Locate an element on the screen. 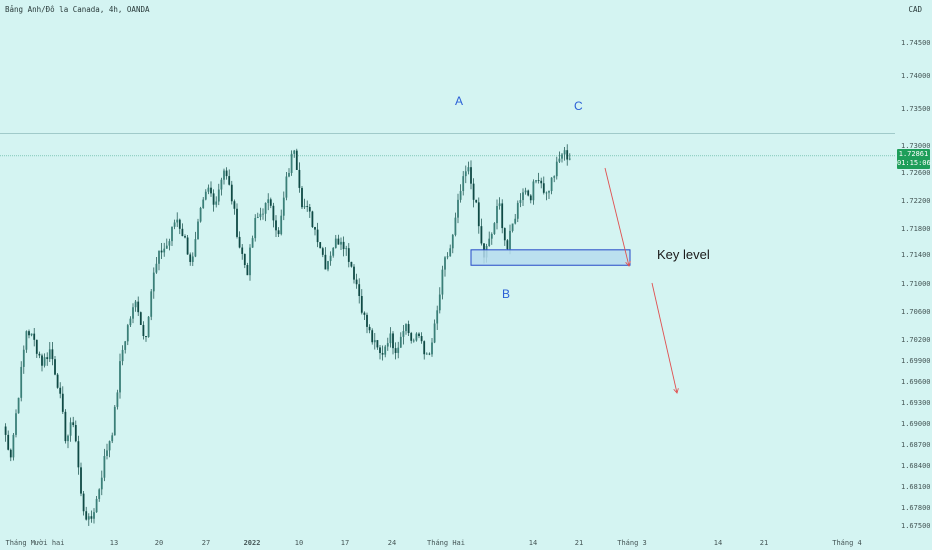 The width and height of the screenshot is (932, 550). y-tick-label: 1.71000 is located at coordinates (916, 284).